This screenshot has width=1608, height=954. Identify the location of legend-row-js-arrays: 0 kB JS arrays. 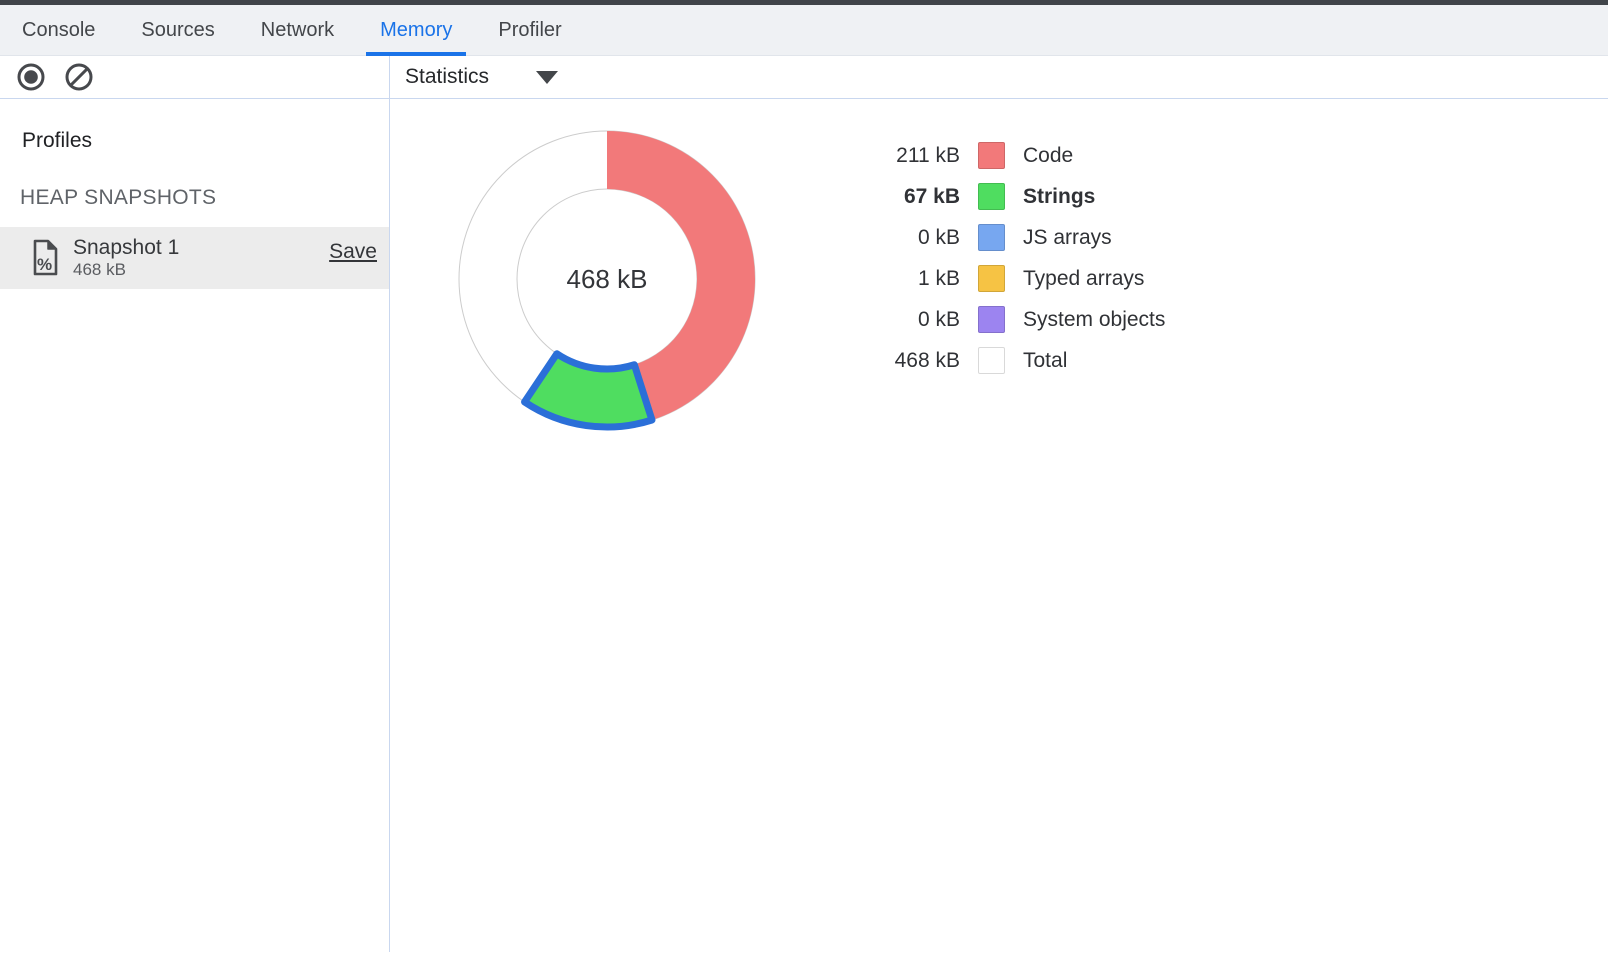
(1002, 237).